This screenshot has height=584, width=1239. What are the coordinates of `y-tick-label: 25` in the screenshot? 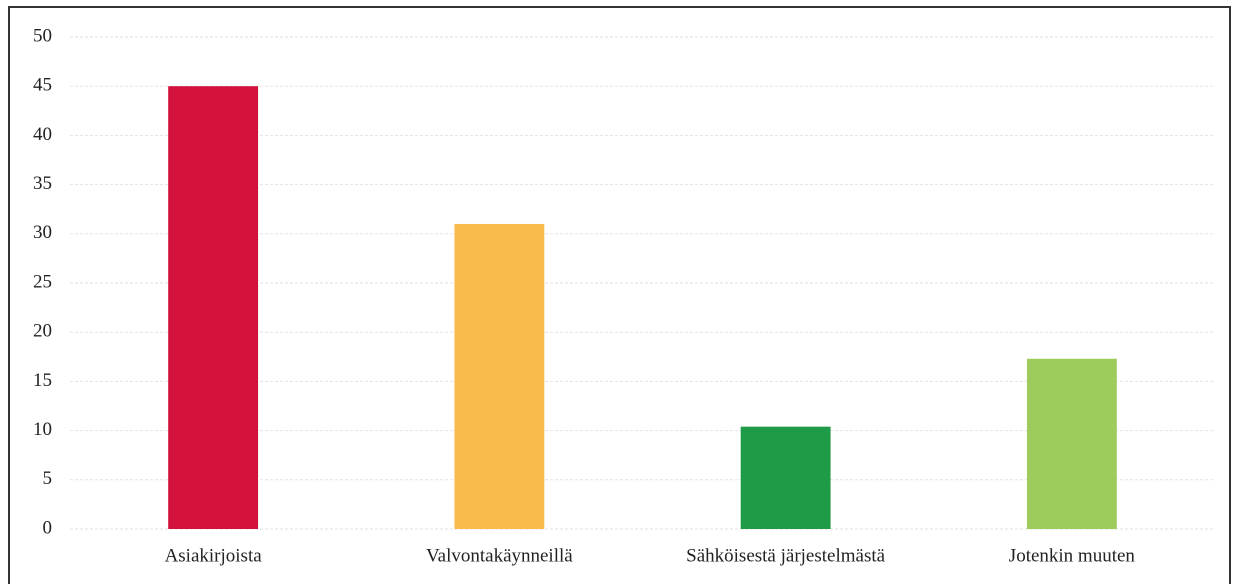 It's located at (42, 281).